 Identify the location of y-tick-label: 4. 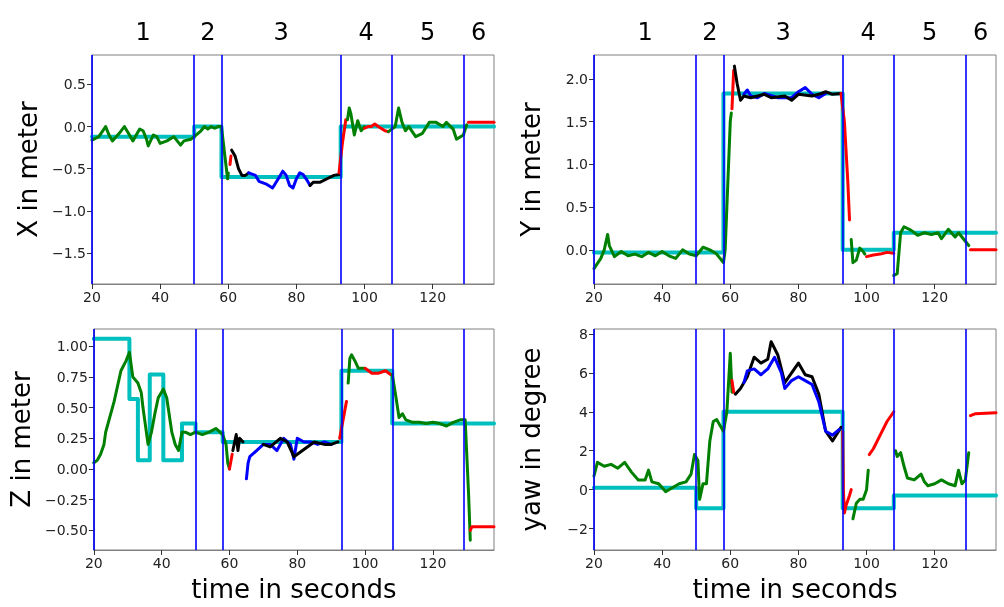
(584, 411).